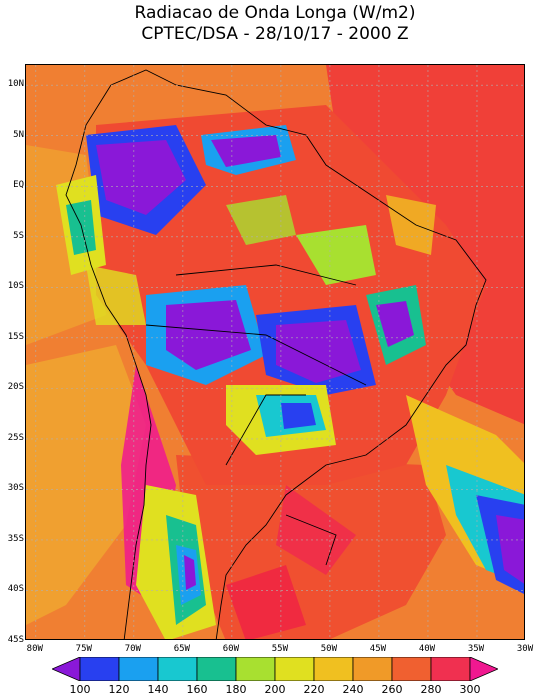  What do you see at coordinates (280, 649) in the screenshot?
I see `lon-label-5: 55W` at bounding box center [280, 649].